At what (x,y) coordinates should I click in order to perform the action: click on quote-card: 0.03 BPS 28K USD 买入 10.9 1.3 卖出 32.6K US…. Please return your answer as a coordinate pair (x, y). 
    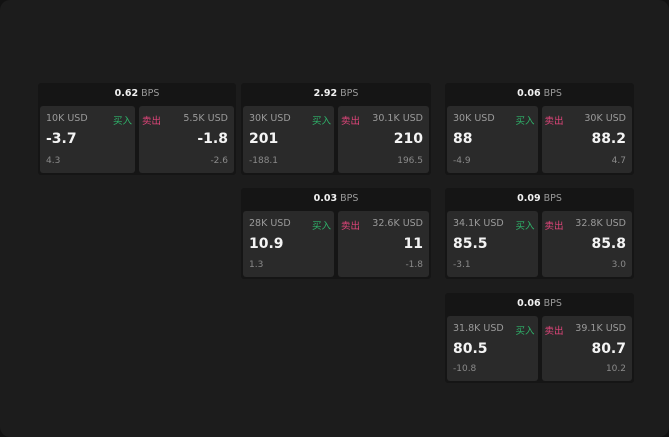
    Looking at the image, I should click on (336, 233).